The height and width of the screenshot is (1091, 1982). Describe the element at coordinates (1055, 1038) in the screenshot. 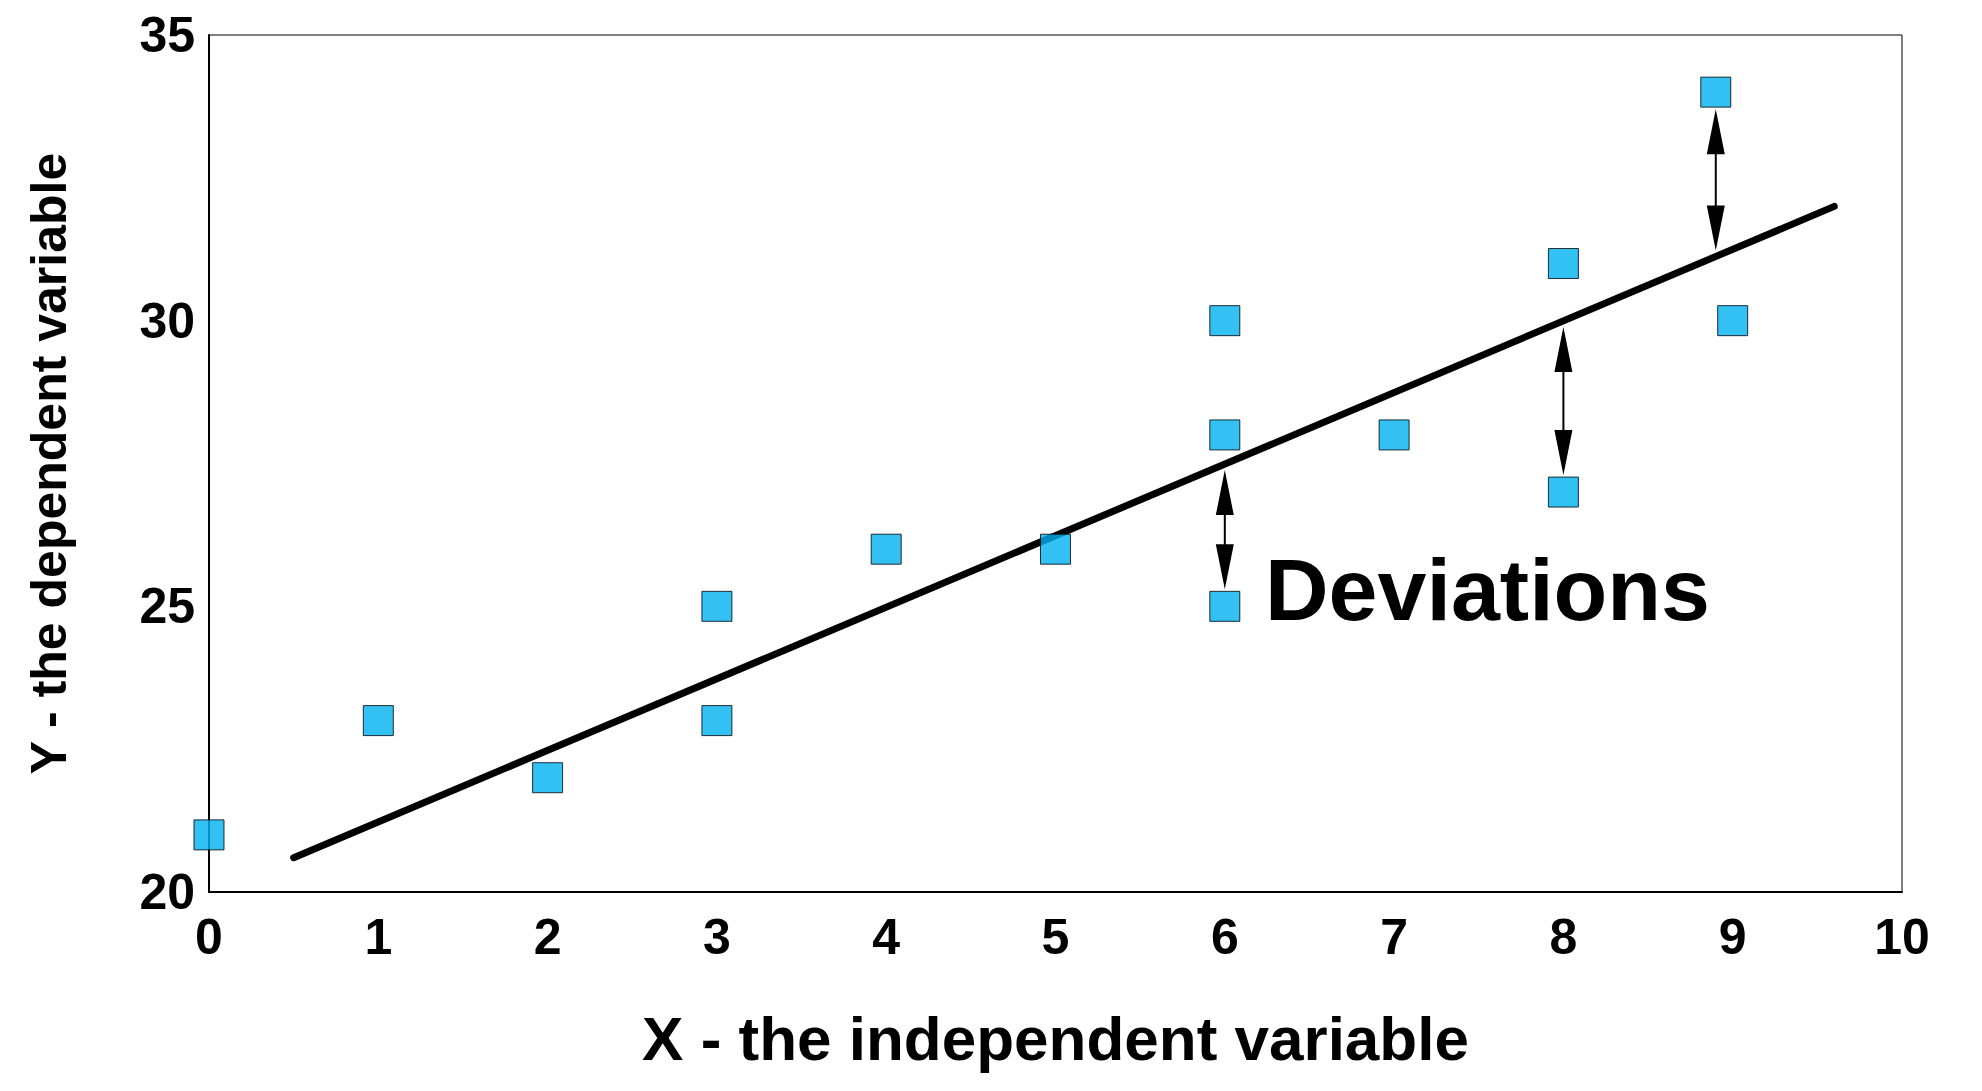

I see `x-axis-title: X - the independent variable` at that location.